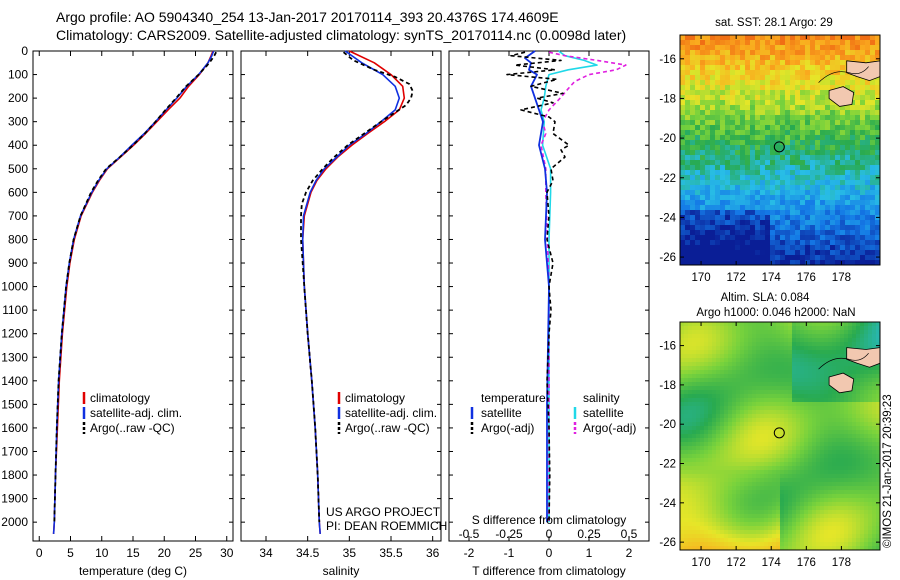 The height and width of the screenshot is (580, 900). Describe the element at coordinates (736, 278) in the screenshot. I see `lon-tick-label: 172` at that location.